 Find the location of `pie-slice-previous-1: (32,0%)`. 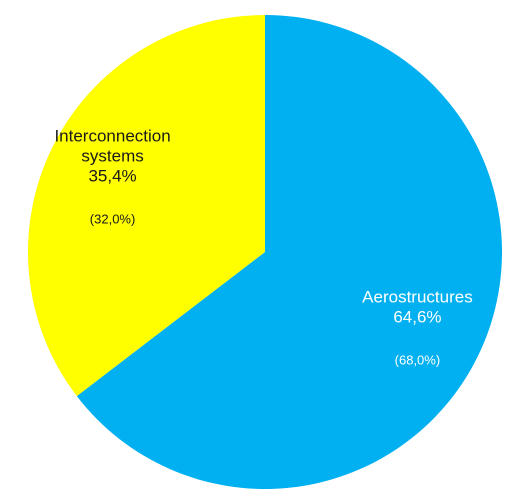

pie-slice-previous-1: (32,0%) is located at coordinates (113, 219).